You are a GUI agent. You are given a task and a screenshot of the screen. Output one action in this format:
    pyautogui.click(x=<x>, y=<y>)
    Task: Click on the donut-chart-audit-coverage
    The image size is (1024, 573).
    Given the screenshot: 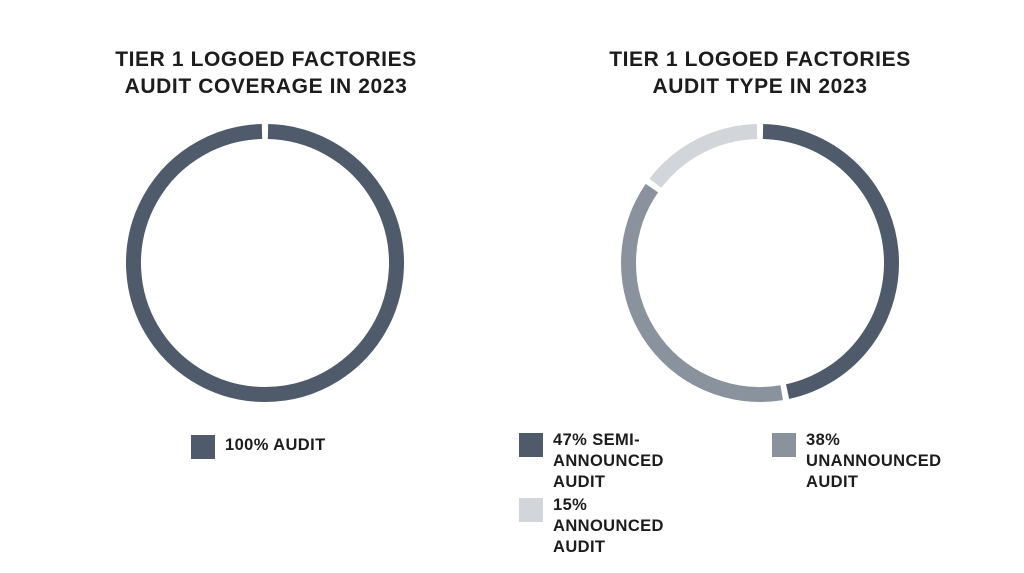 What is the action you would take?
    pyautogui.click(x=265, y=263)
    